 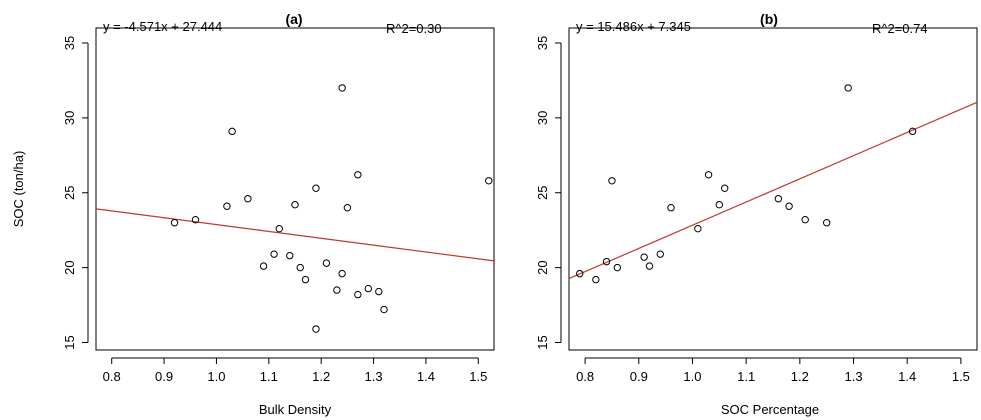 I want to click on x-tick-label-a: 1.4, so click(x=426, y=376).